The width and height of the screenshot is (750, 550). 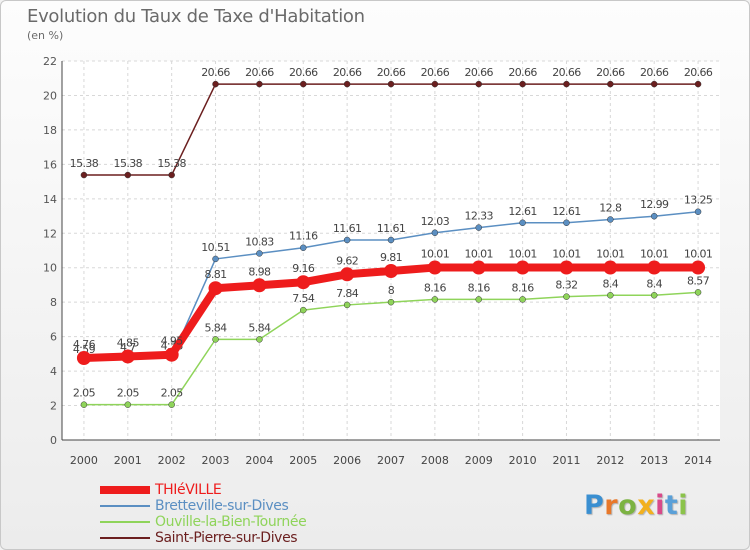 I want to click on x-tick-label: 2005, so click(x=303, y=460).